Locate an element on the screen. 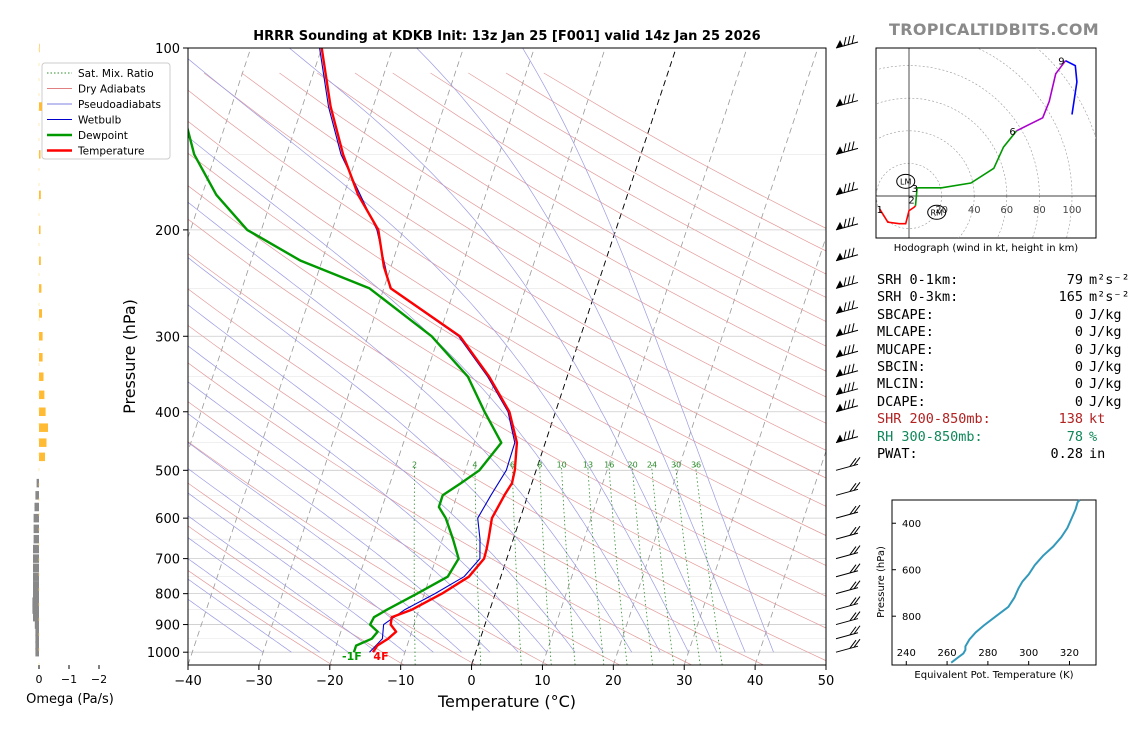  stat-label: MUCAPE: is located at coordinates (905, 349).